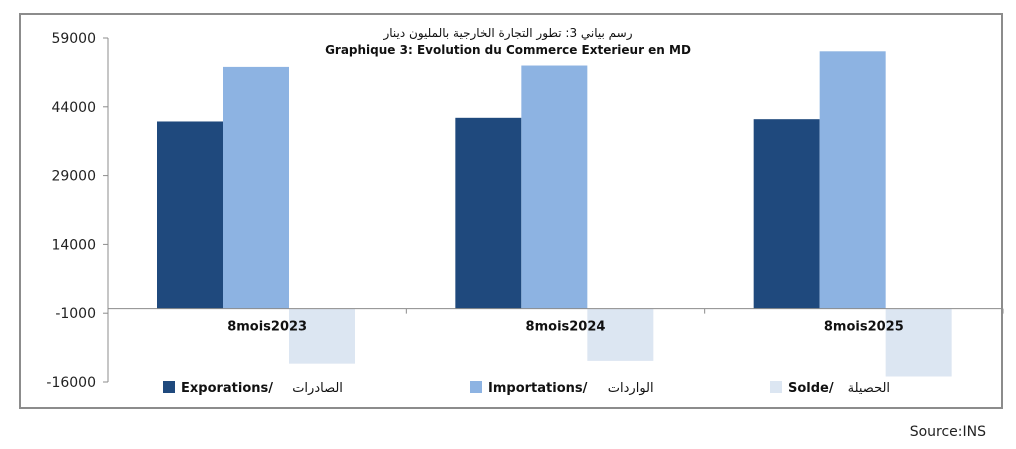 The width and height of the screenshot is (1016, 449). What do you see at coordinates (811, 388) in the screenshot?
I see `legend-label-fr: Solde/` at bounding box center [811, 388].